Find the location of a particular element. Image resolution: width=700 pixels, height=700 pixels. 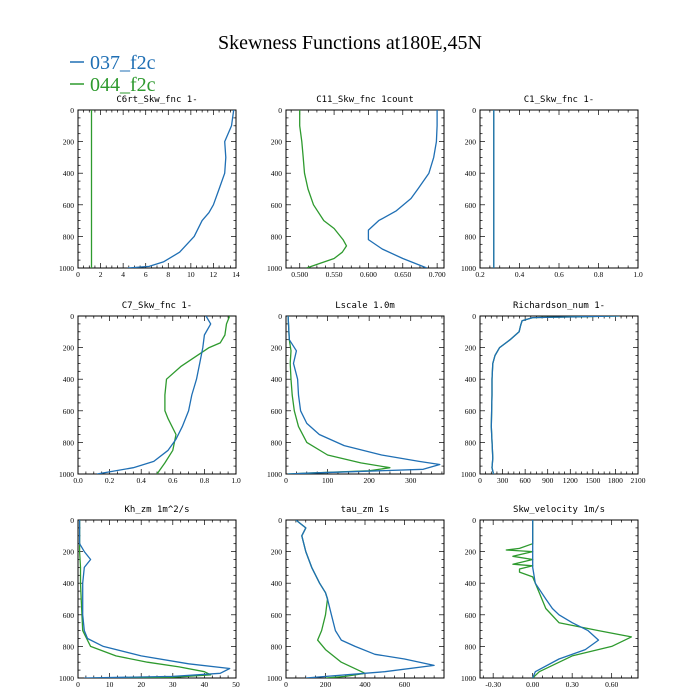

panel-title: Lscale 1.0m is located at coordinates (365, 306).